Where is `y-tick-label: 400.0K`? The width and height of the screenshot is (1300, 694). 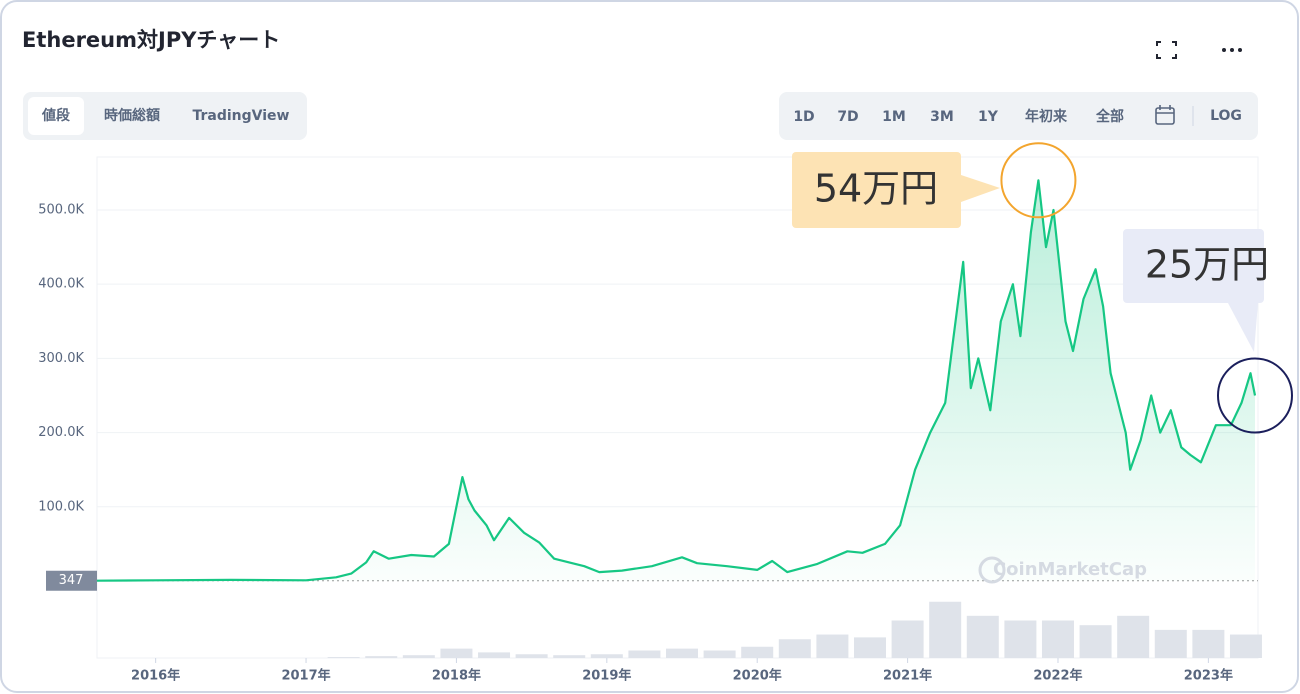
y-tick-label: 400.0K is located at coordinates (61, 284).